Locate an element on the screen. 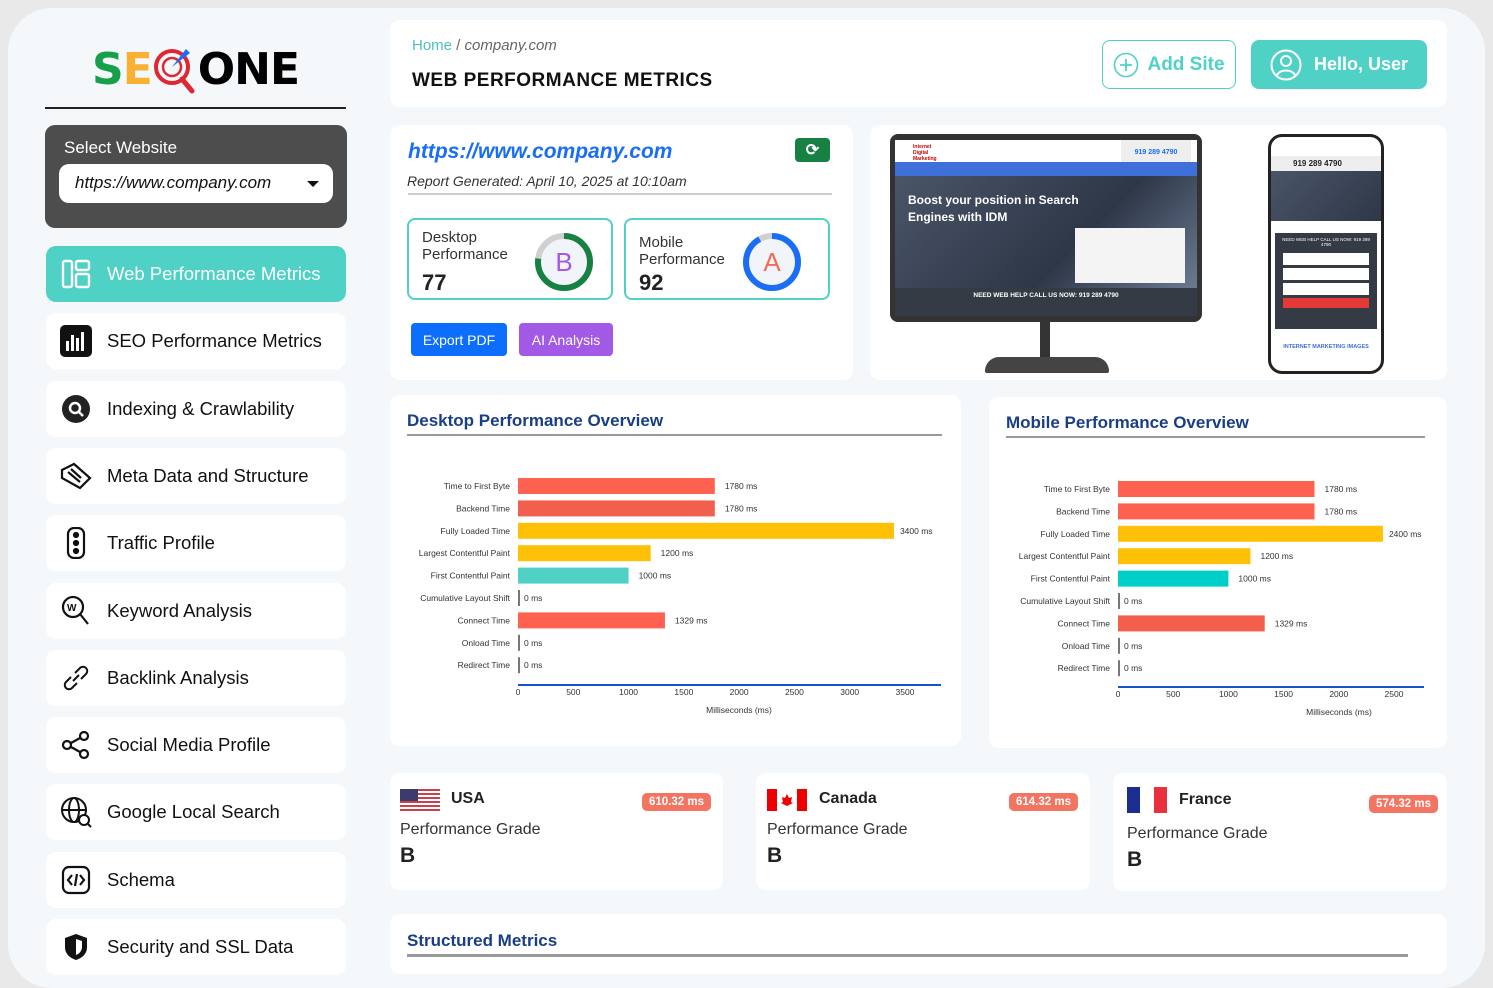  sidebar-item-keyword-analysis: W Keyword Analysis is located at coordinates (196, 610).